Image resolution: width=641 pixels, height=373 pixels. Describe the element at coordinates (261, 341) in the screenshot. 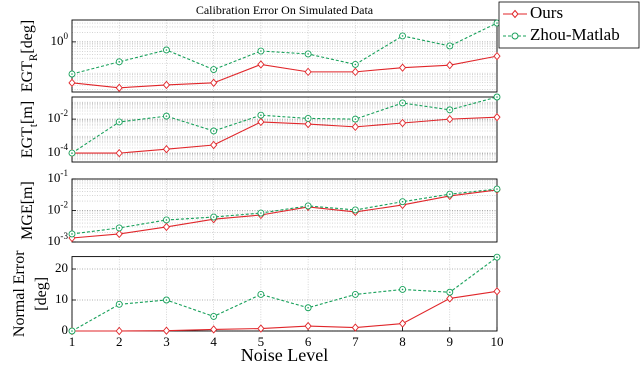

I see `x-tick-label: 5` at that location.